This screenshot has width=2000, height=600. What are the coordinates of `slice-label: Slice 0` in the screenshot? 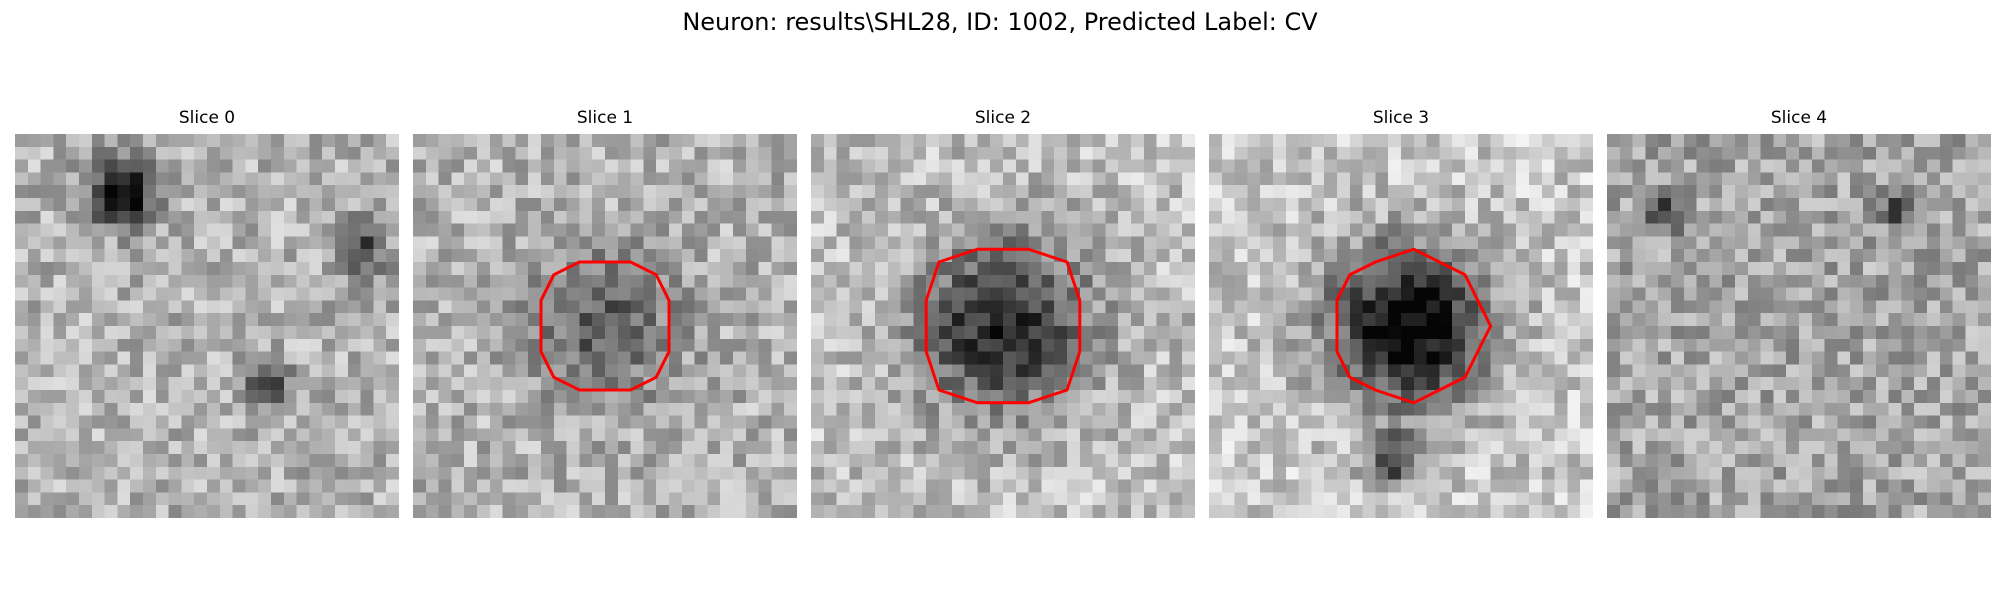 It's located at (207, 118).